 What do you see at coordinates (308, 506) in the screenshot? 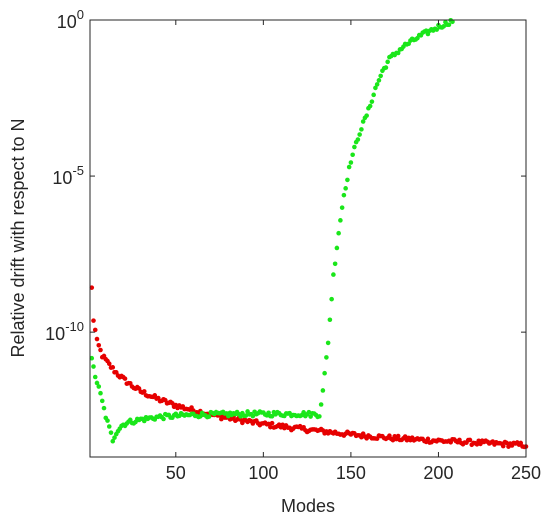
I see `x-axis-label: Modes` at bounding box center [308, 506].